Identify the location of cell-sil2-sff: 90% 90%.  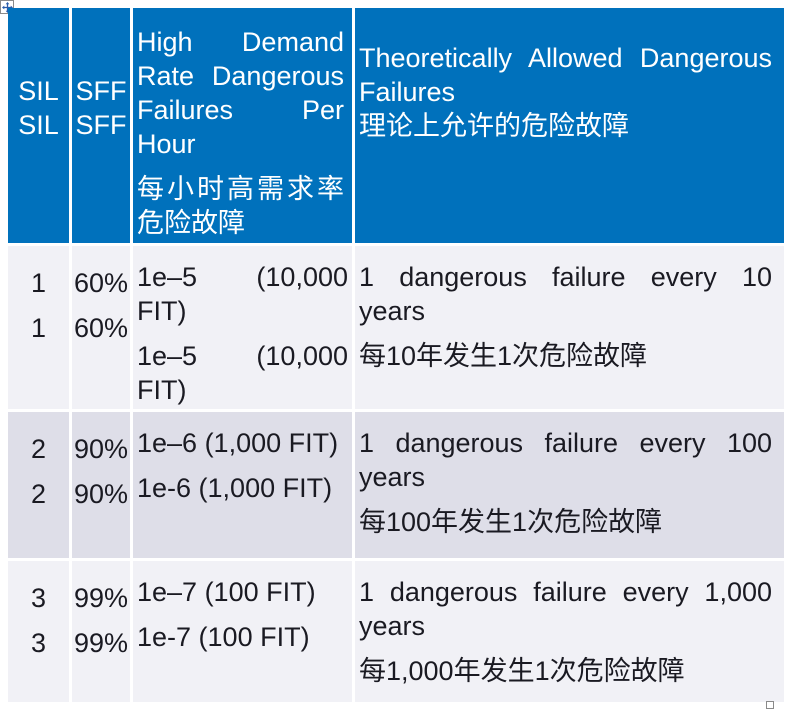
(101, 485).